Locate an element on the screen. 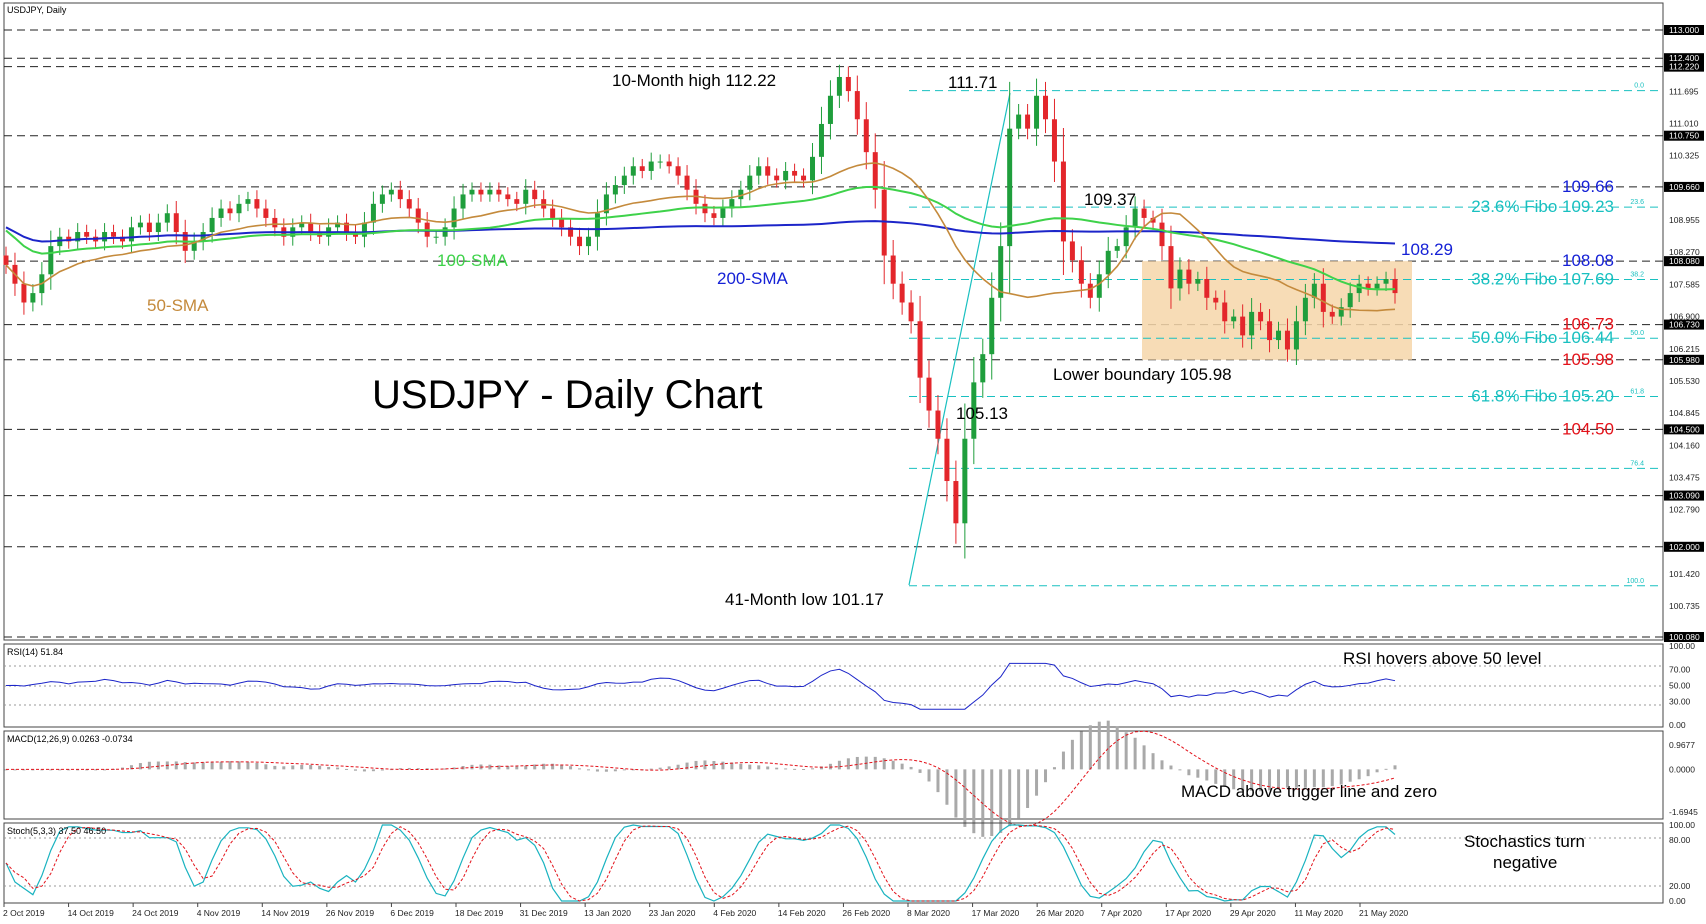  macd-header: MACD(12,26,9) 0.0263 -0.0734 is located at coordinates (70, 739).